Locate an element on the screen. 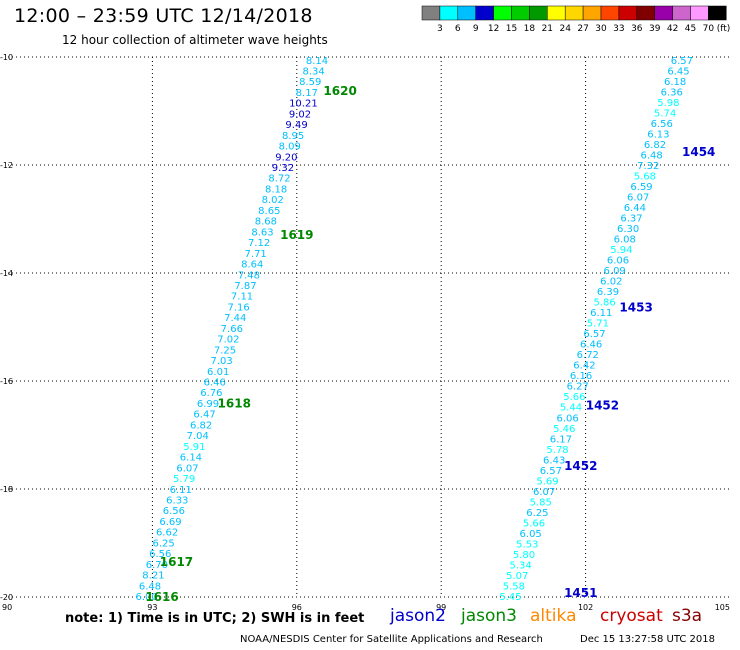 This screenshot has width=740, height=650. swh-value: 6.36 is located at coordinates (672, 92).